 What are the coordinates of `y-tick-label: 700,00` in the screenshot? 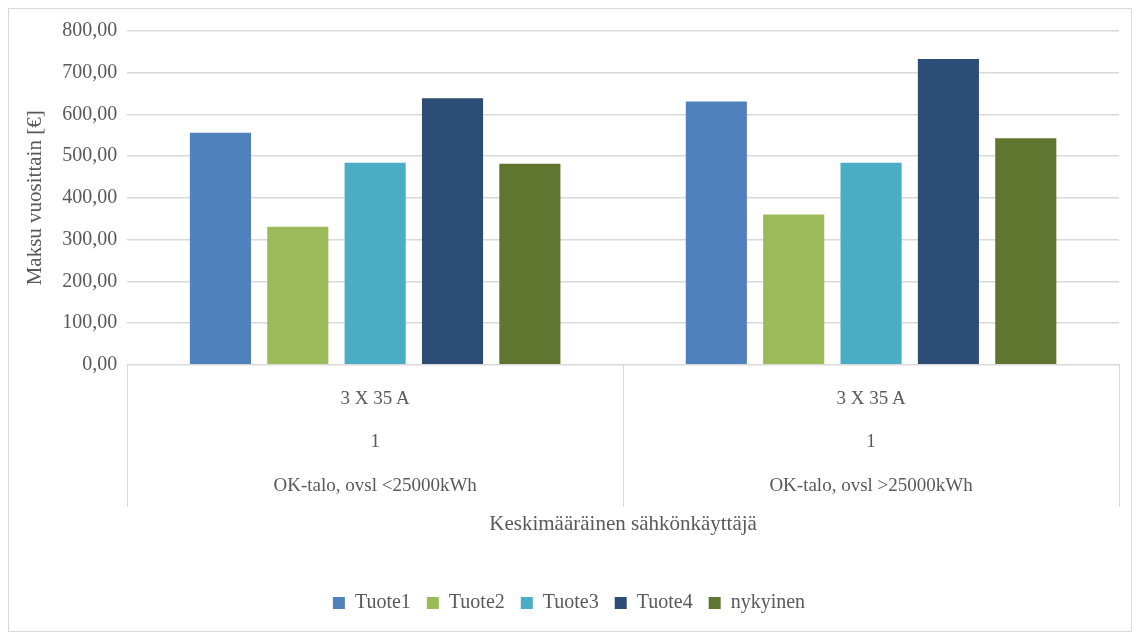 It's located at (90, 70).